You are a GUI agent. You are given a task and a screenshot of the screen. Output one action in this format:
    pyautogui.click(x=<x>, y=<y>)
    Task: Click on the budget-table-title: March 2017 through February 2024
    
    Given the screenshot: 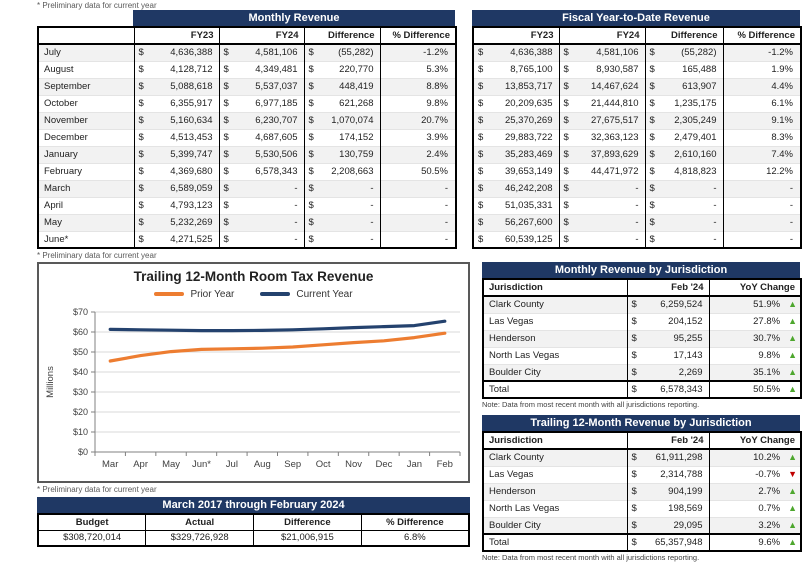 What is the action you would take?
    pyautogui.click(x=253, y=505)
    